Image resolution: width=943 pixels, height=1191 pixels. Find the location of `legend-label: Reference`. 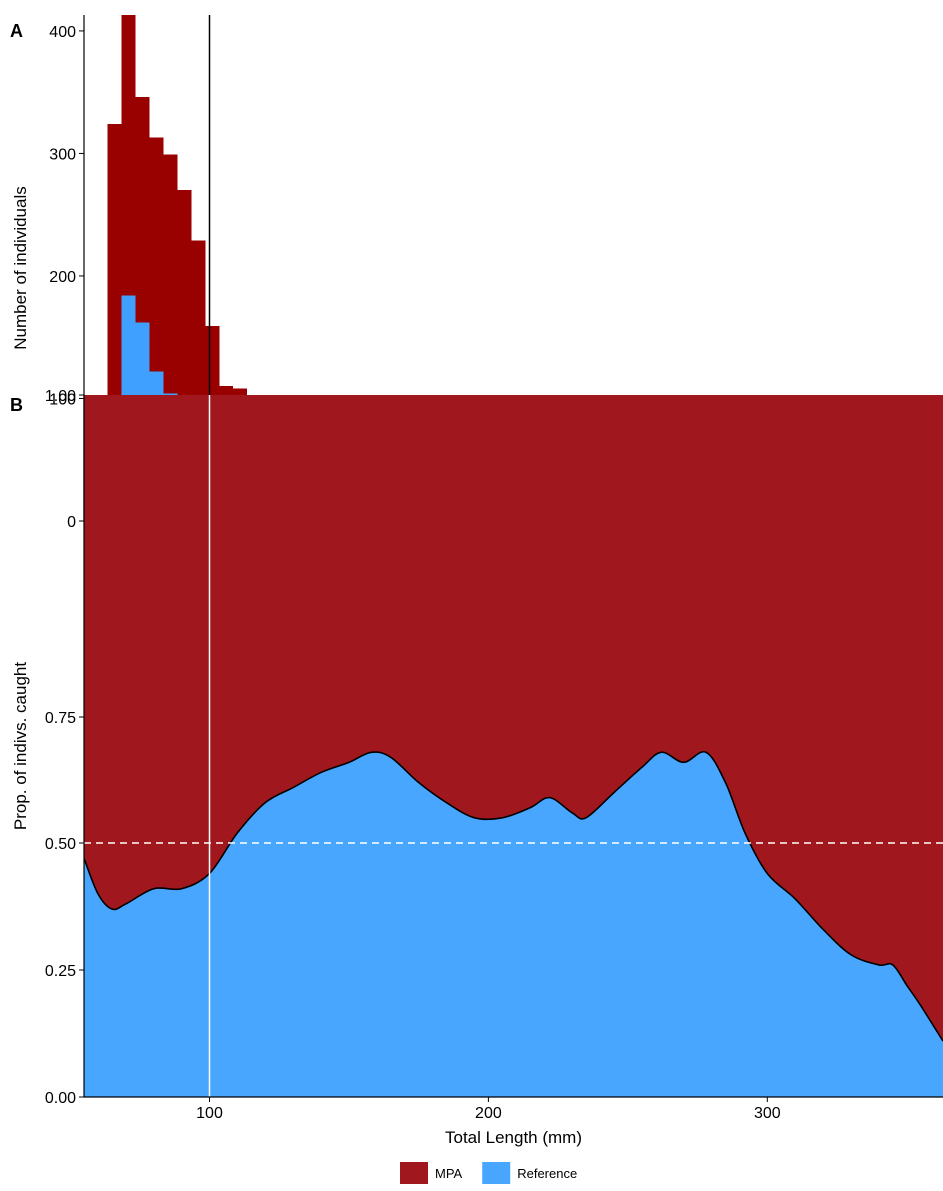

legend-label: Reference is located at coordinates (547, 1173).